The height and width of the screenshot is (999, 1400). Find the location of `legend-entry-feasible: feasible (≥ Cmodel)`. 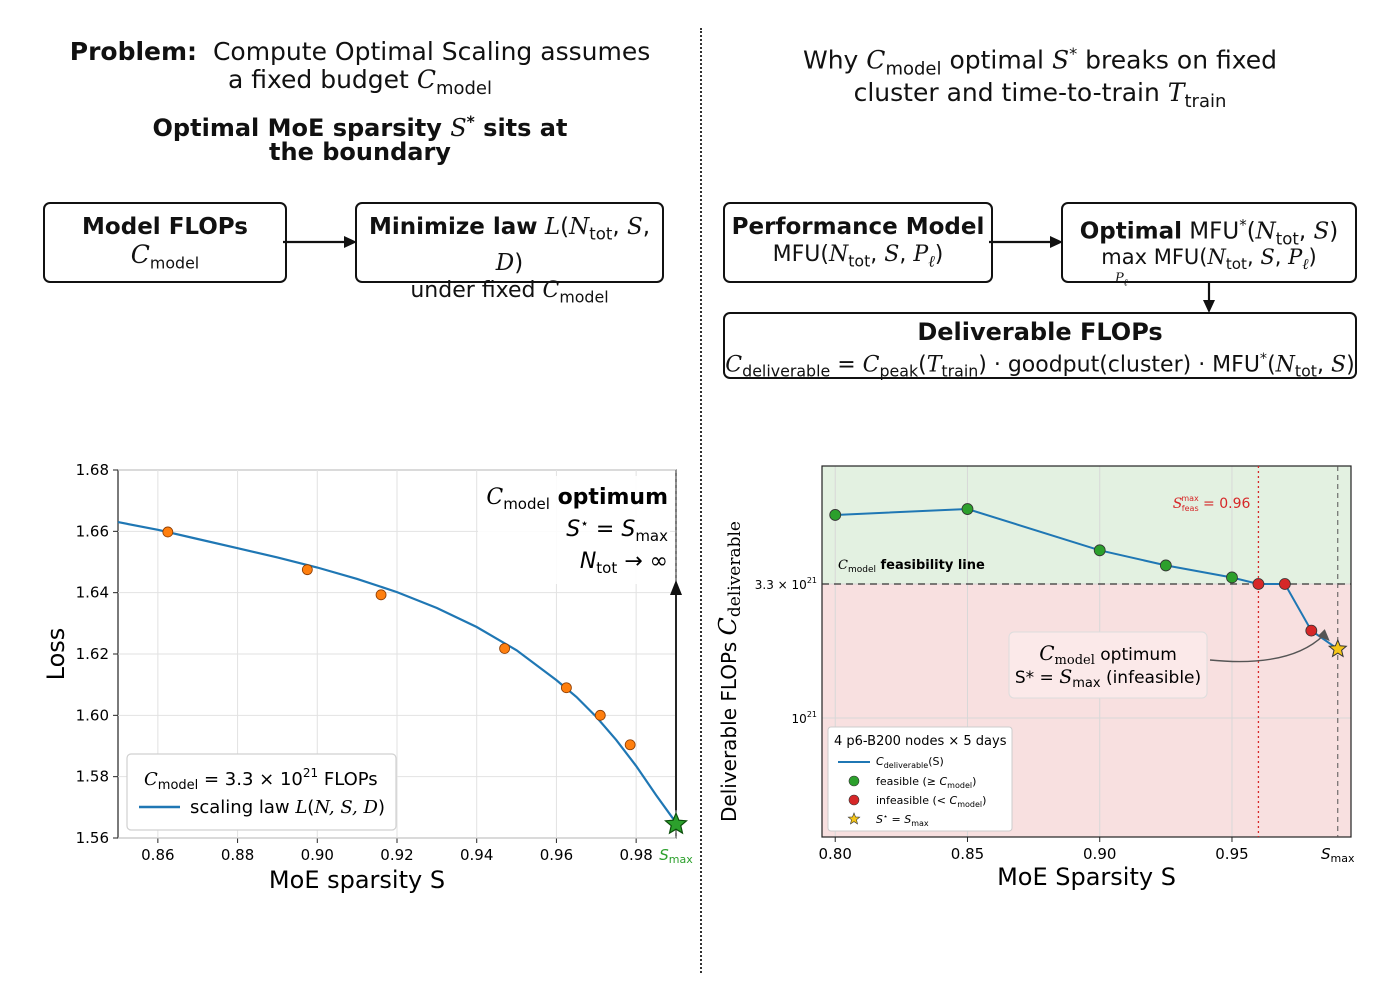

legend-entry-feasible: feasible (≥ Cmodel) is located at coordinates (926, 782).